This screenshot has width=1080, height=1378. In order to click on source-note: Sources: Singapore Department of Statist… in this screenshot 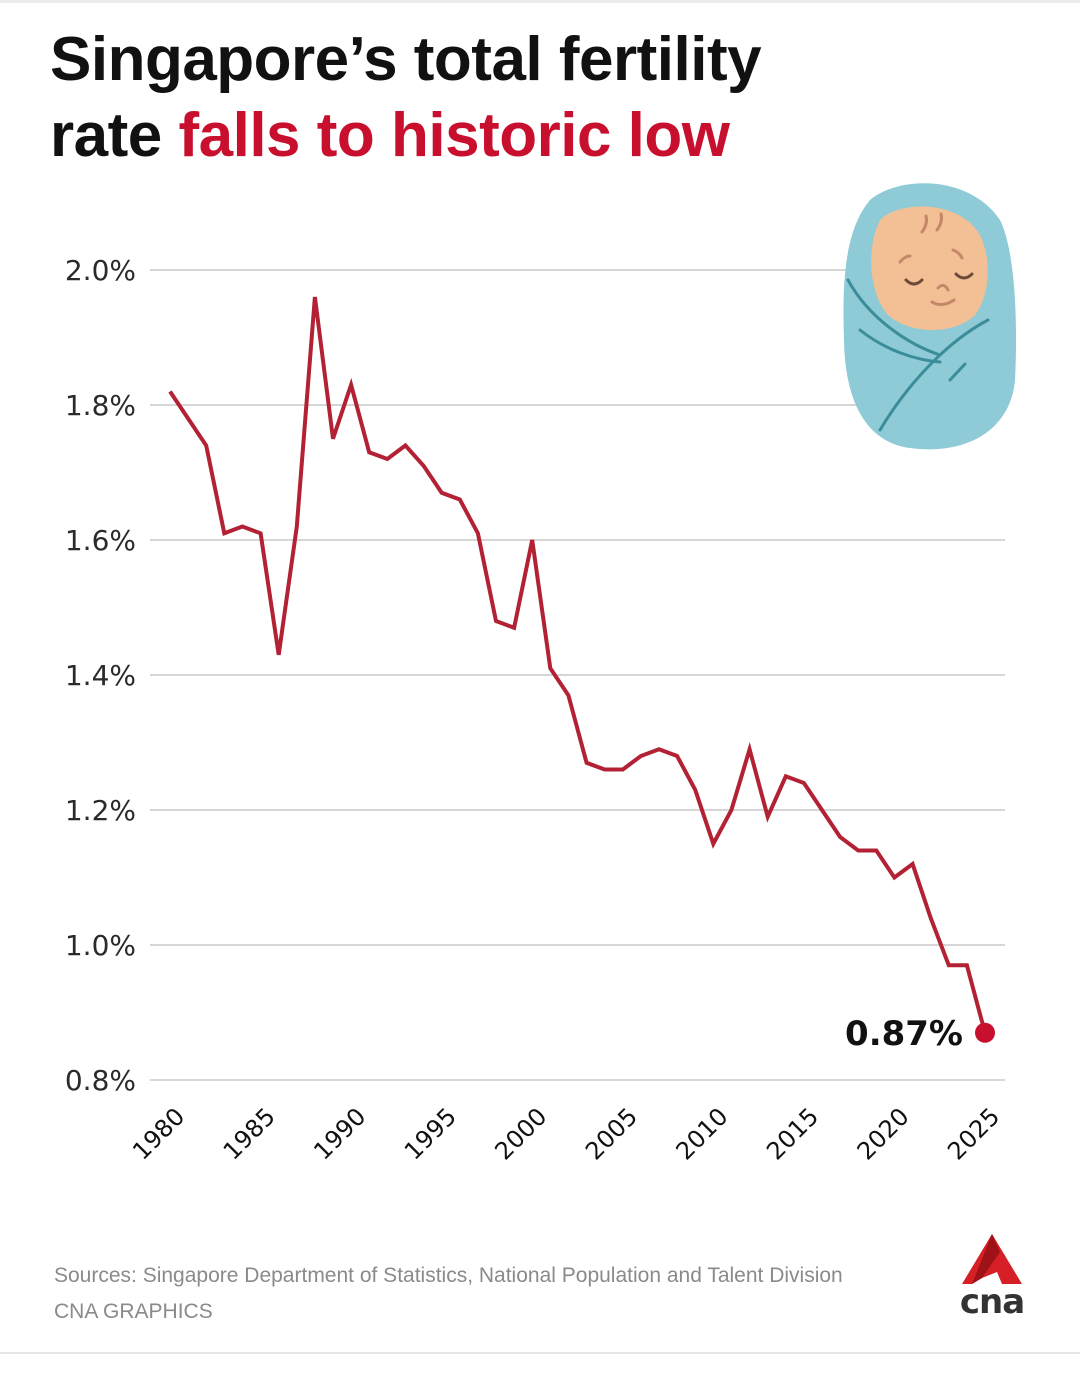, I will do `click(448, 1275)`.